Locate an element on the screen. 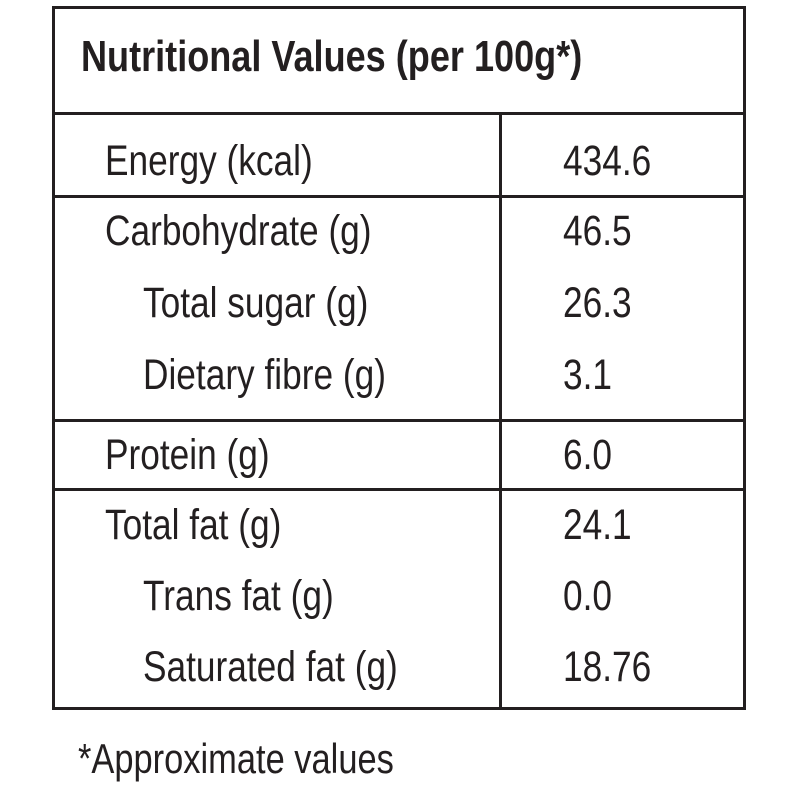  row-label-trans-fat: Trans fat (g) is located at coordinates (238, 596).